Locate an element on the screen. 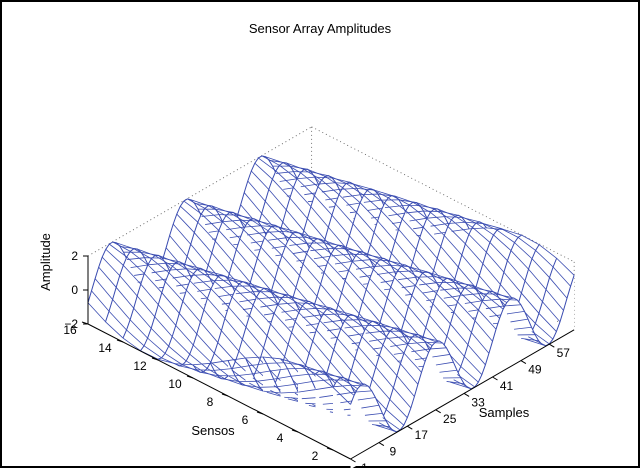 This screenshot has height=468, width=640. y-tick-label: 2 is located at coordinates (315, 456).